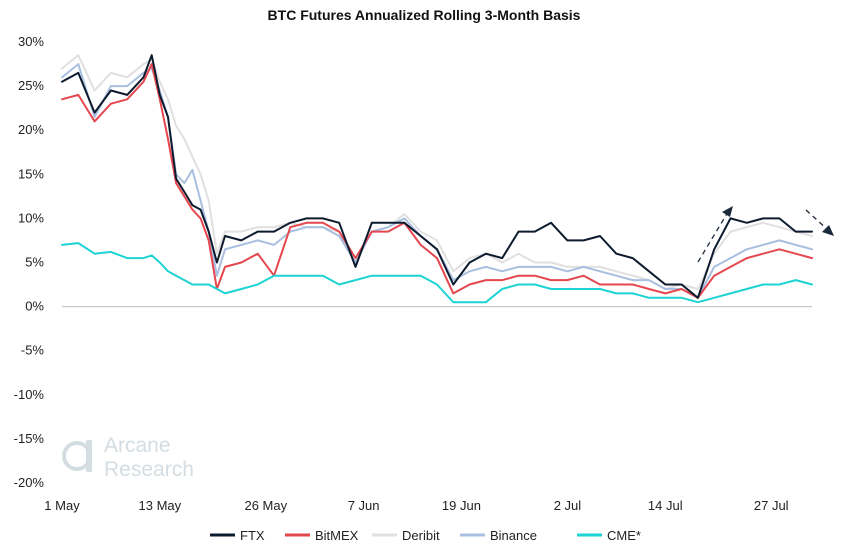 The height and width of the screenshot is (546, 848). Describe the element at coordinates (568, 505) in the screenshot. I see `x-tick-label: 2 Jul` at that location.